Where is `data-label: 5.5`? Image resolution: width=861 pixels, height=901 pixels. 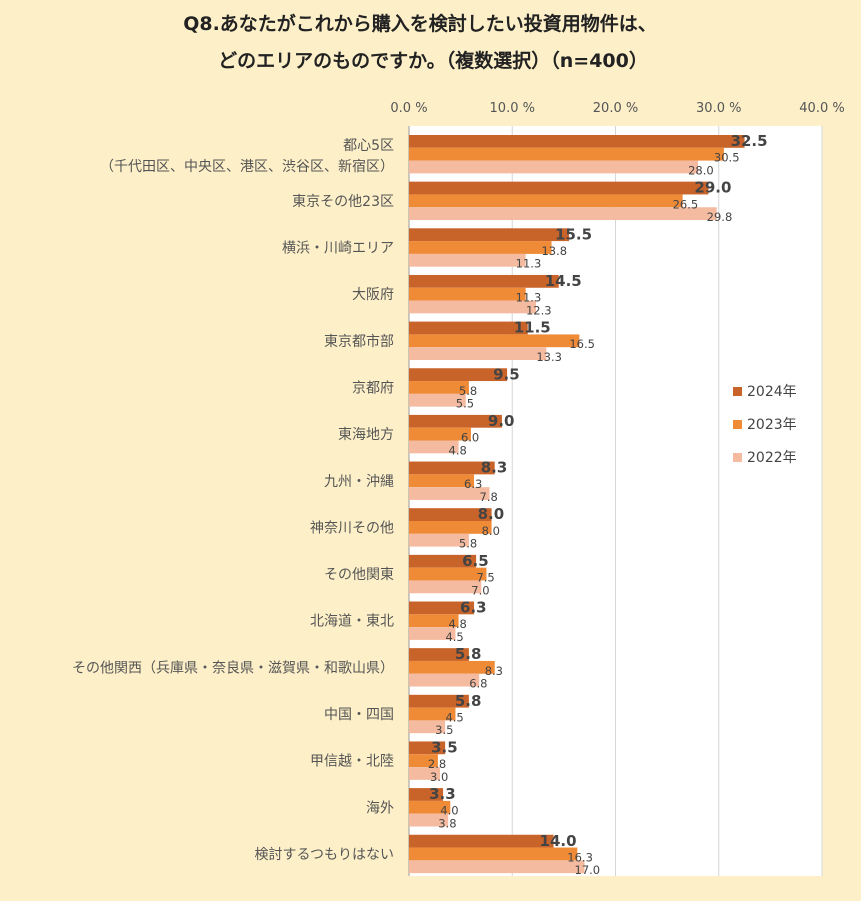
data-label: 5.5 is located at coordinates (465, 404).